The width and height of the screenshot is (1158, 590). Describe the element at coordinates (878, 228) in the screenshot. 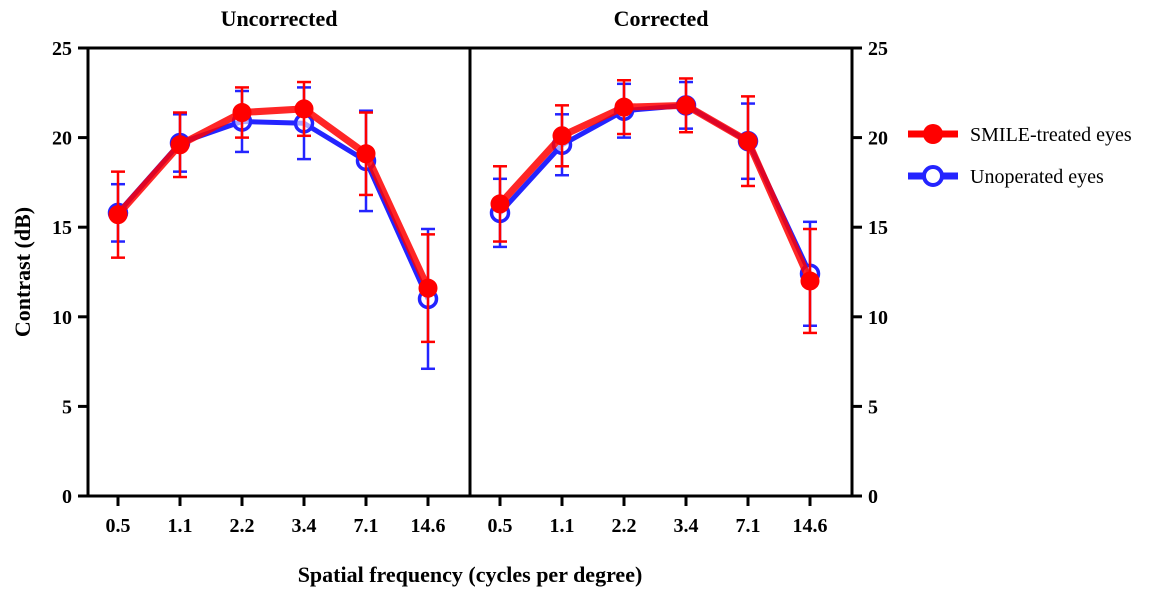

I see `y-tick-label-right: 15` at that location.